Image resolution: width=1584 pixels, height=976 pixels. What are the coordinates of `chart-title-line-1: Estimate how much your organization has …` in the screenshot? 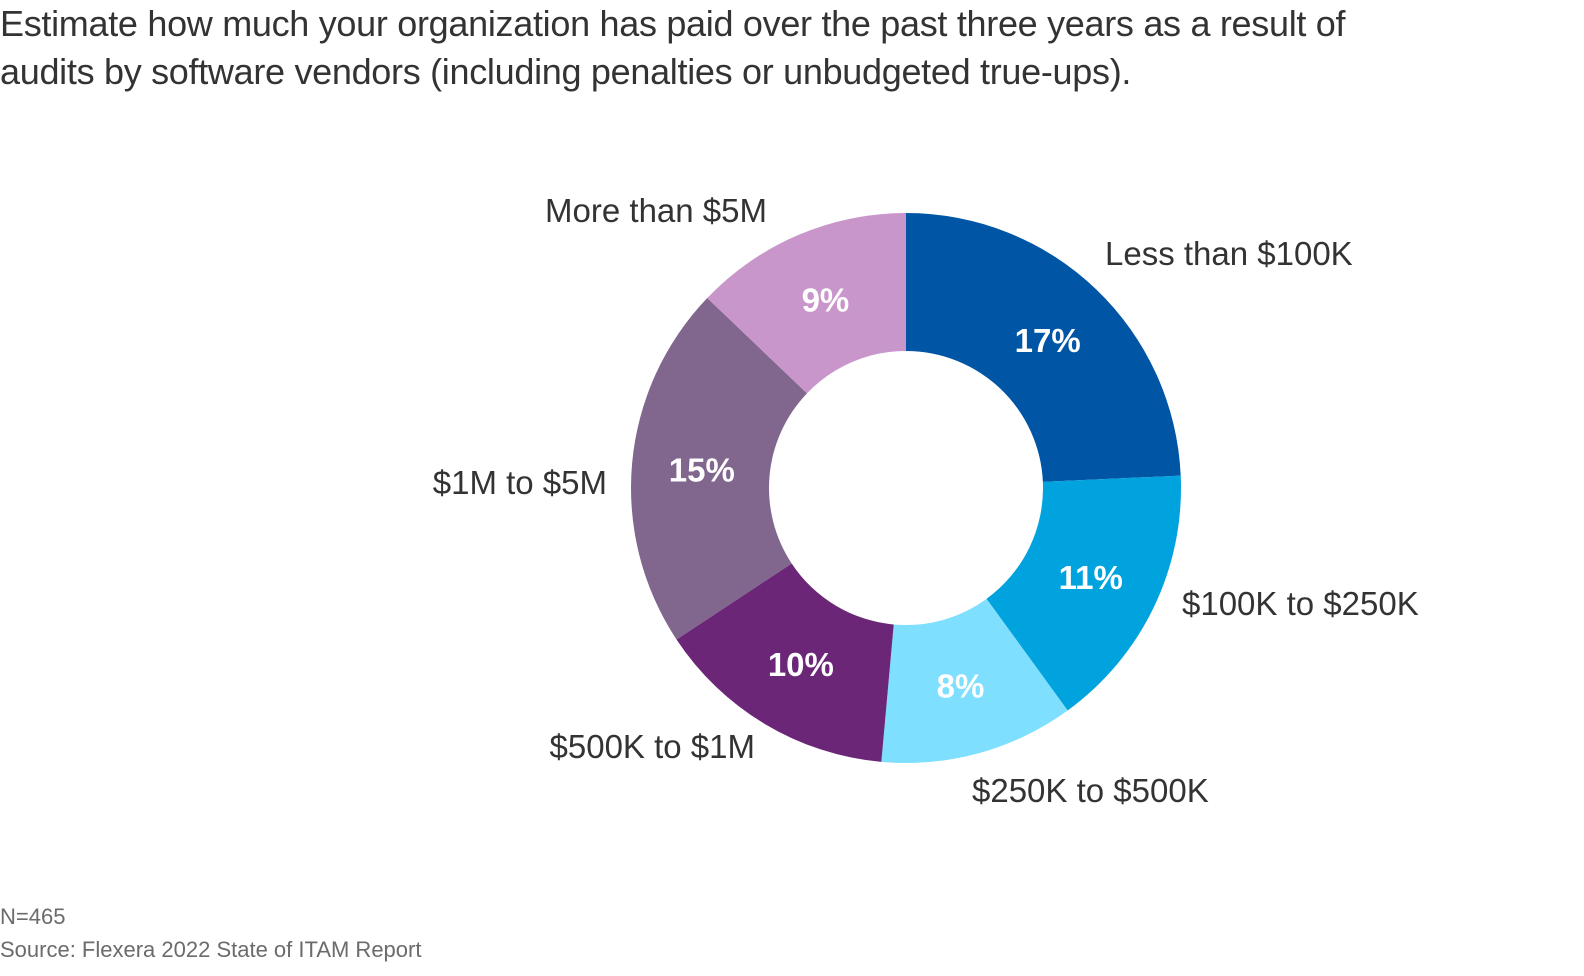 It's located at (673, 23).